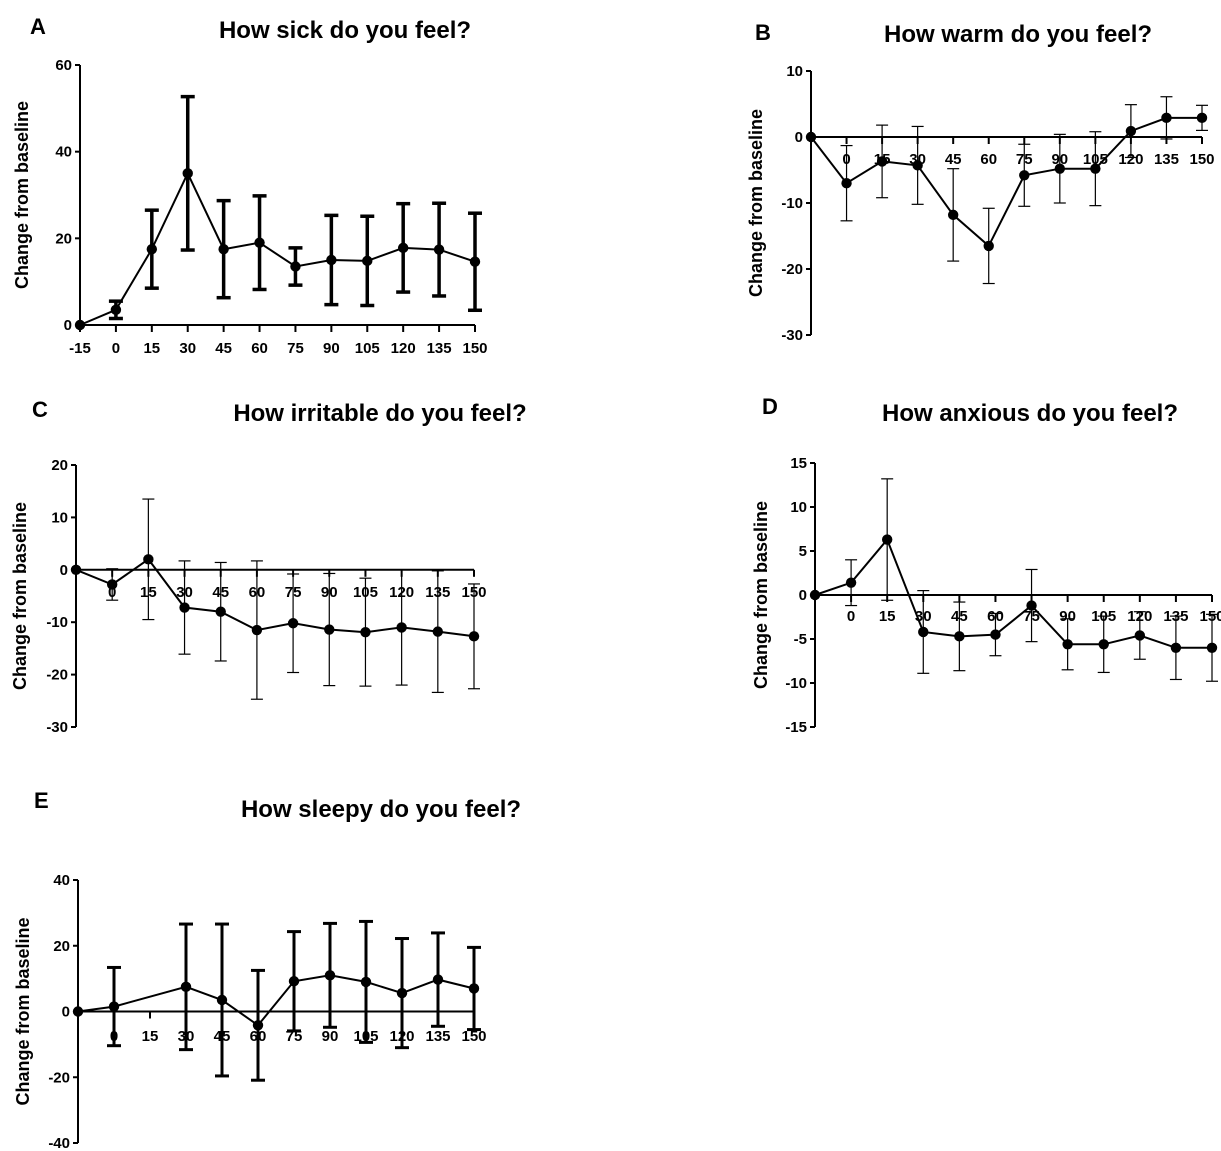  What do you see at coordinates (187, 348) in the screenshot?
I see `x-tick-label: 30` at bounding box center [187, 348].